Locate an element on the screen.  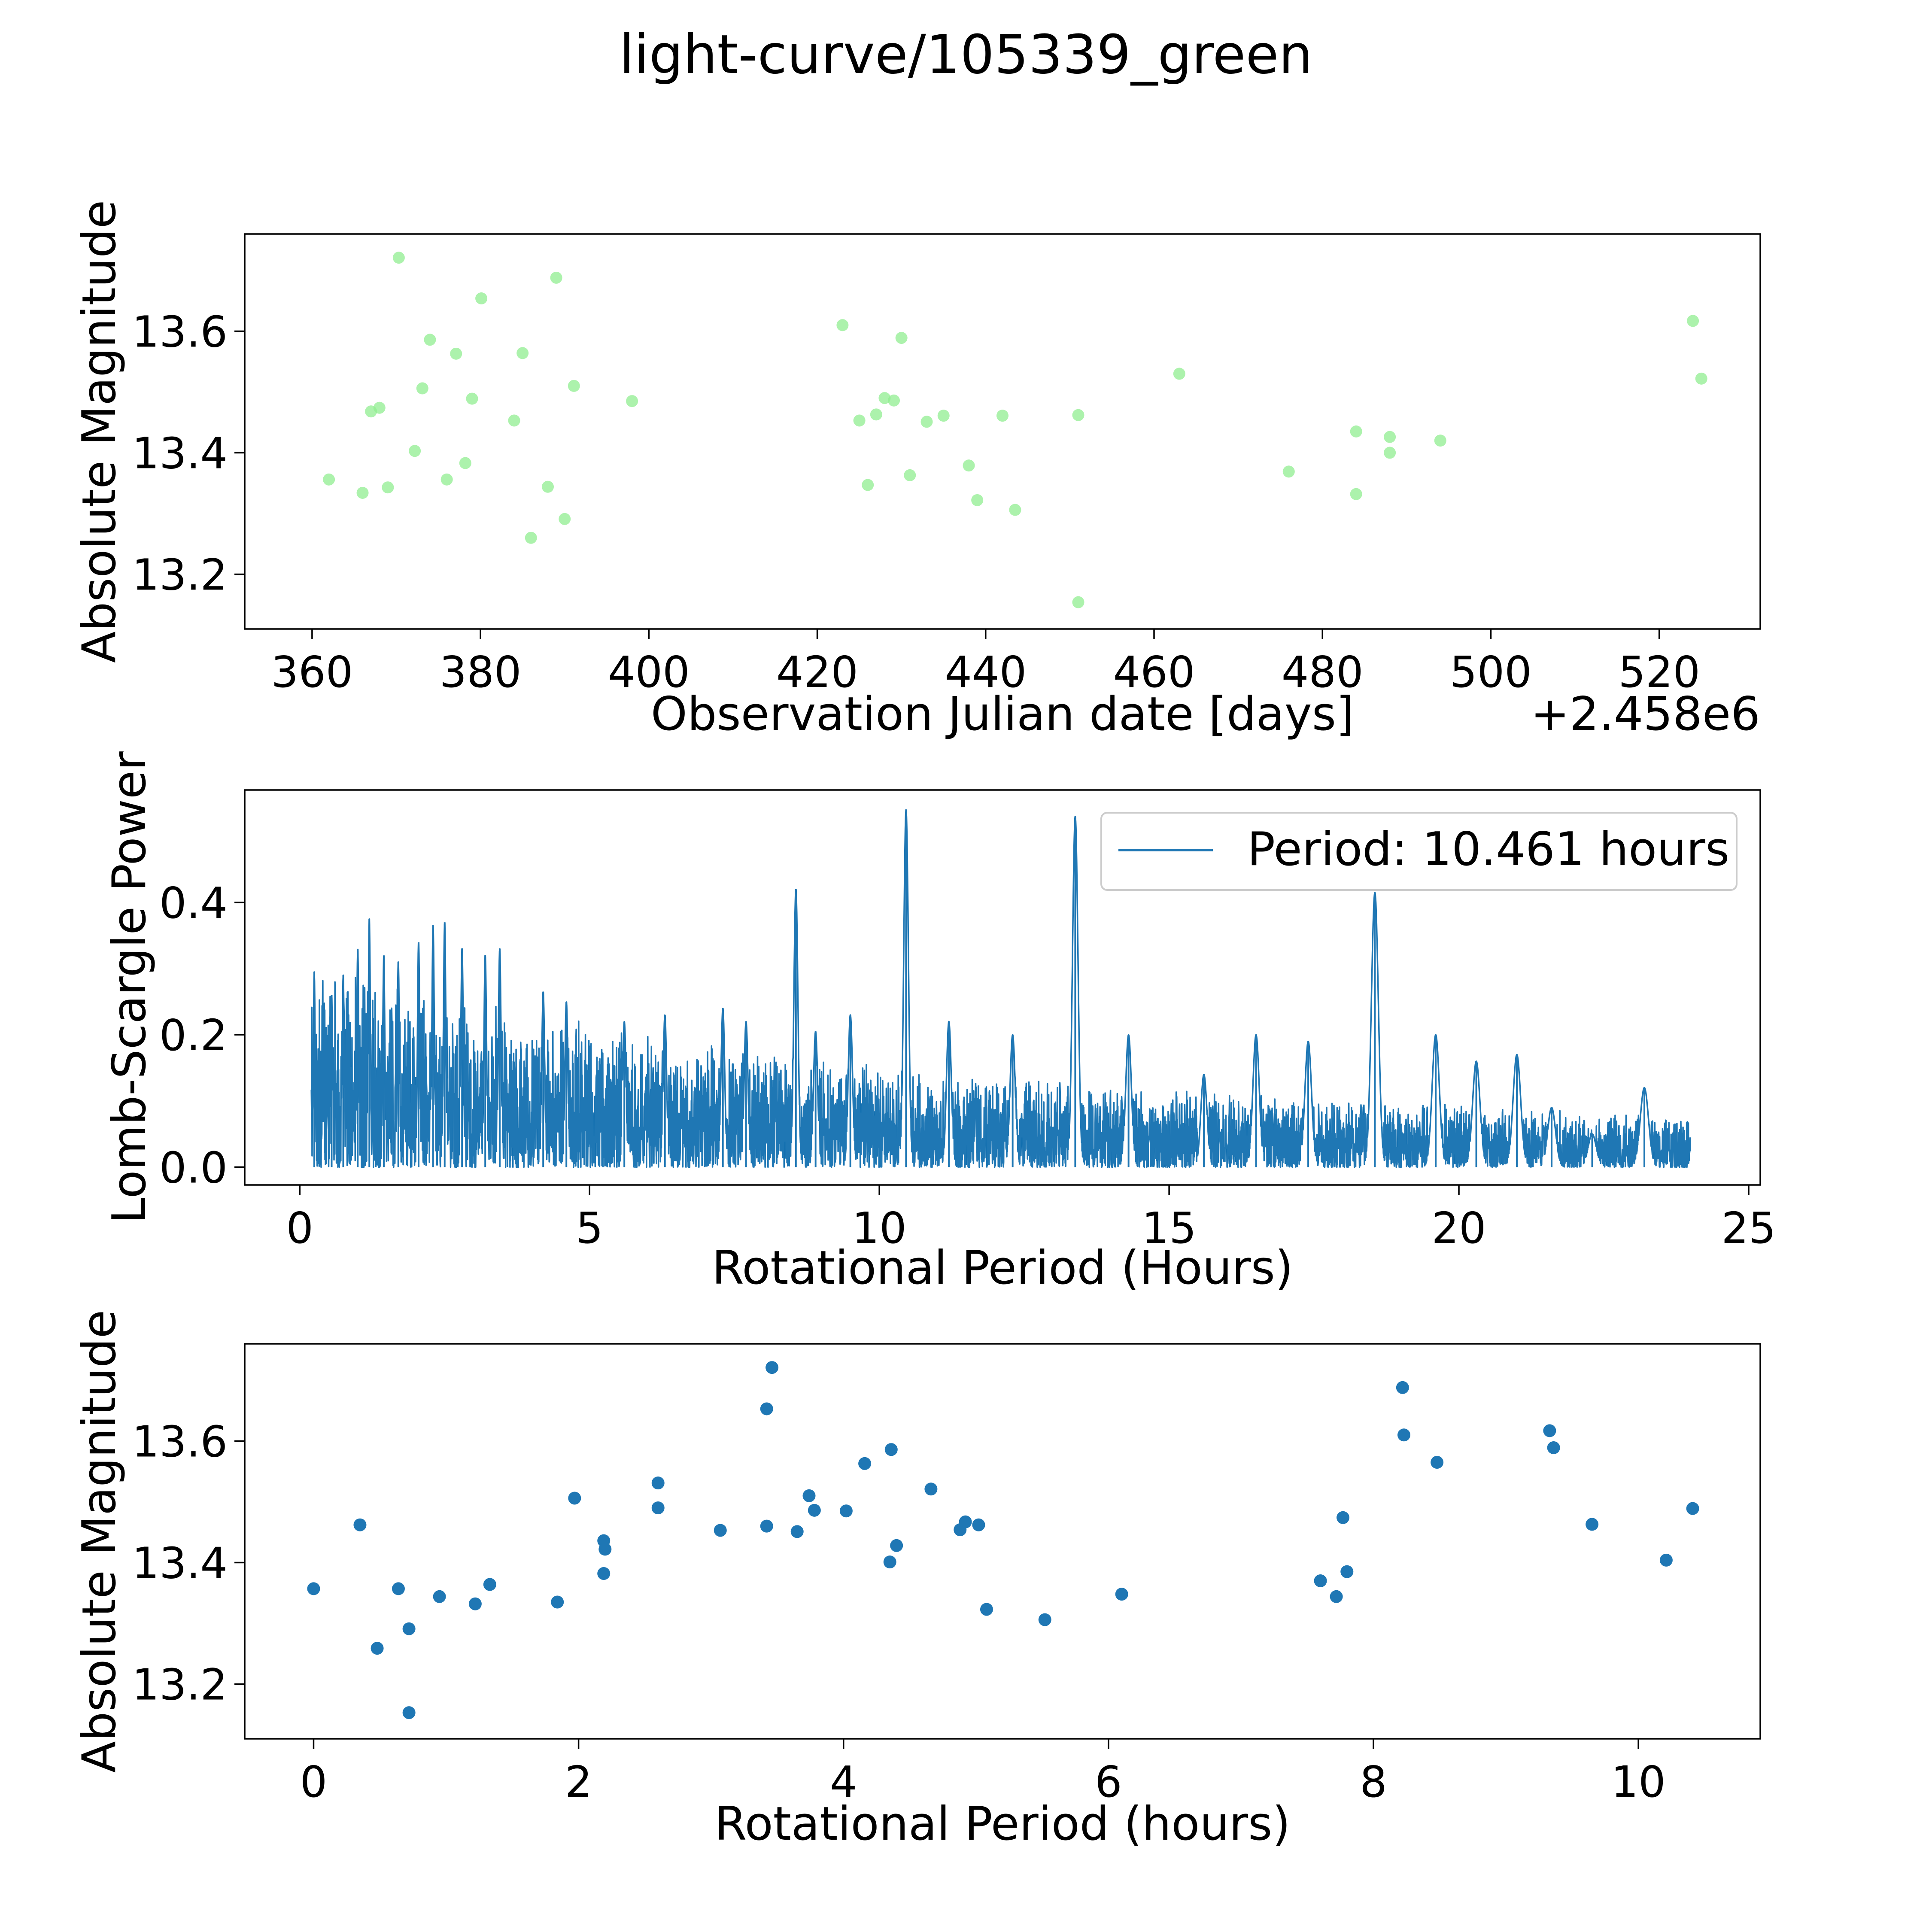
x-tick-label: 360 is located at coordinates (312, 672).